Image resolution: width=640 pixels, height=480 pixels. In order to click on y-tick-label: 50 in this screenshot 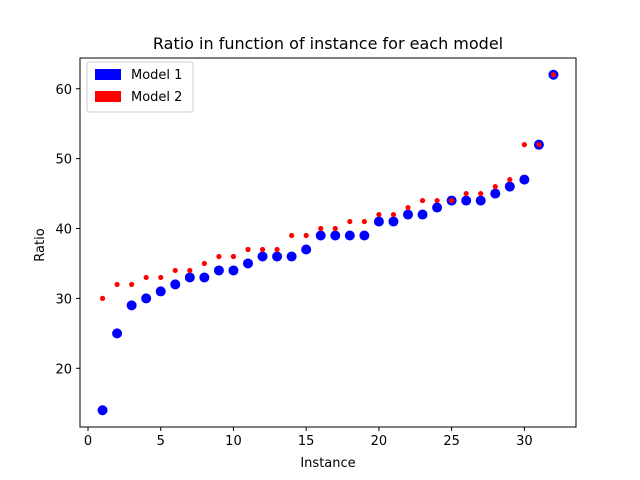, I will do `click(63, 160)`.